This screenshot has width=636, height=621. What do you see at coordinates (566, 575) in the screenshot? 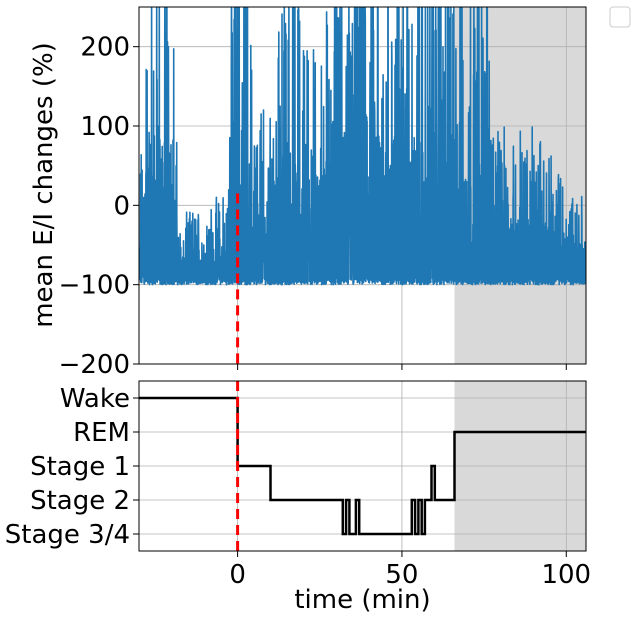
I see `bottom-xtick-label: 100` at bounding box center [566, 575].